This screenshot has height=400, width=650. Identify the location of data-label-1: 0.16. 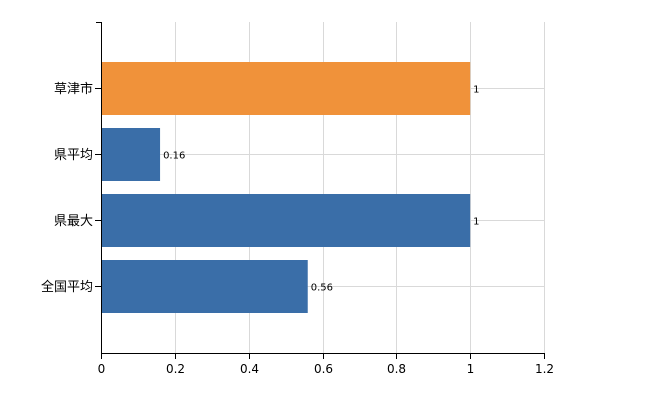
(174, 156).